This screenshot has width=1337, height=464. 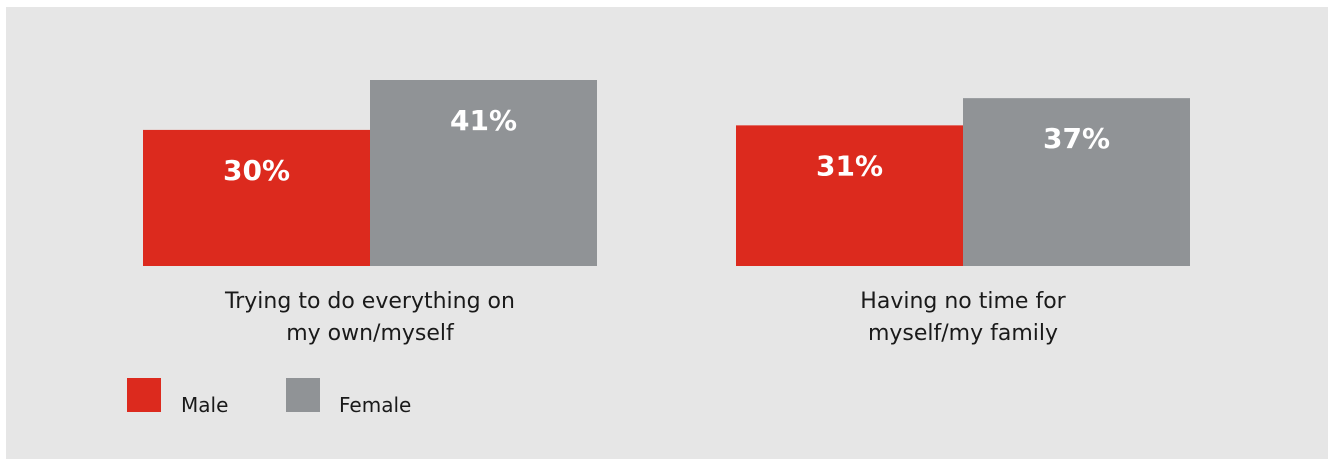 I want to click on legend-label-female: Female, so click(x=375, y=405).